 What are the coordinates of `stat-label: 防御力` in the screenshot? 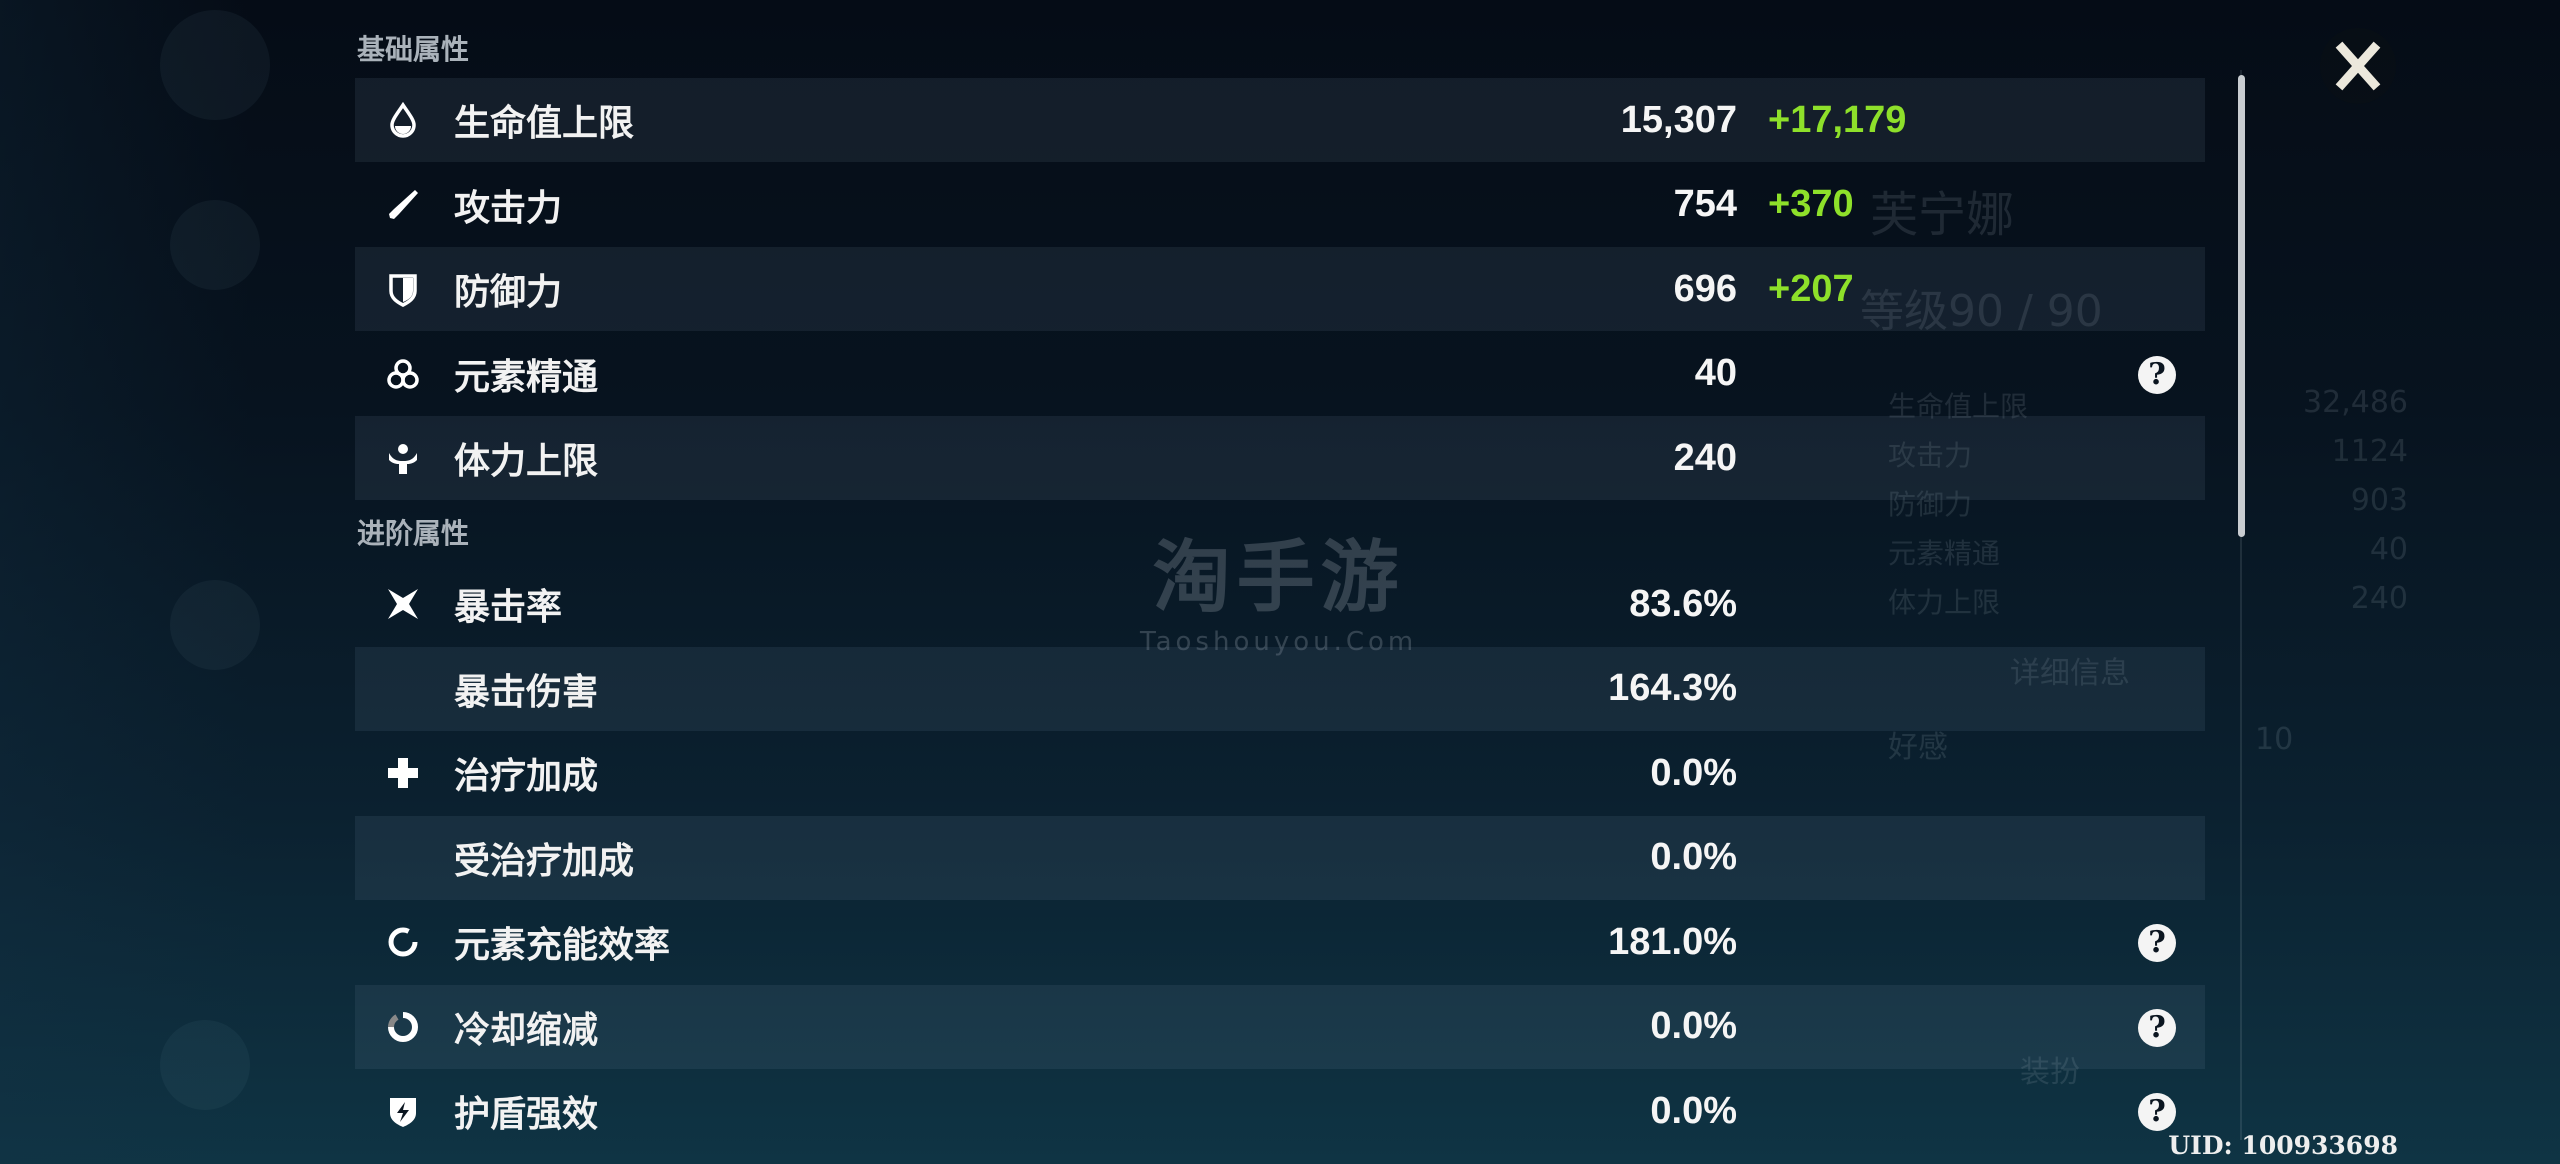 It's located at (508, 292).